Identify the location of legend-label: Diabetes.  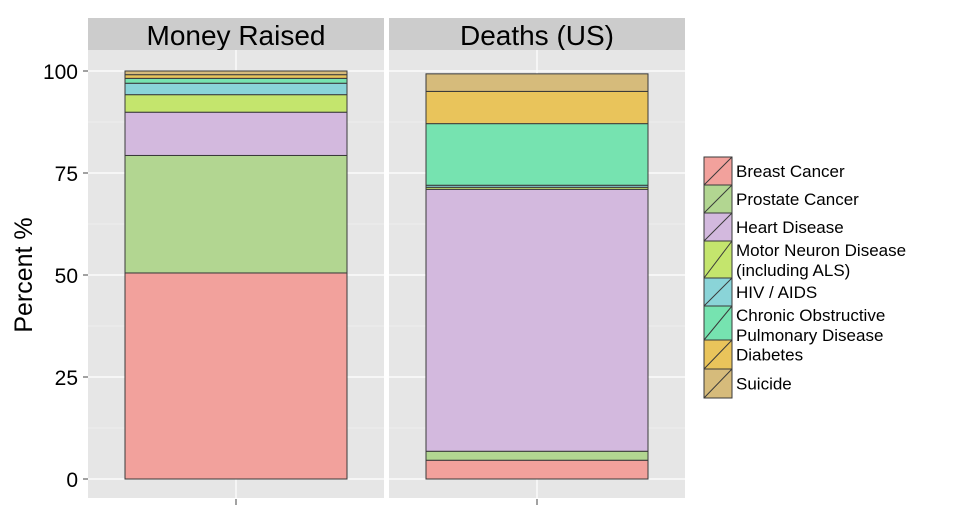
(769, 355).